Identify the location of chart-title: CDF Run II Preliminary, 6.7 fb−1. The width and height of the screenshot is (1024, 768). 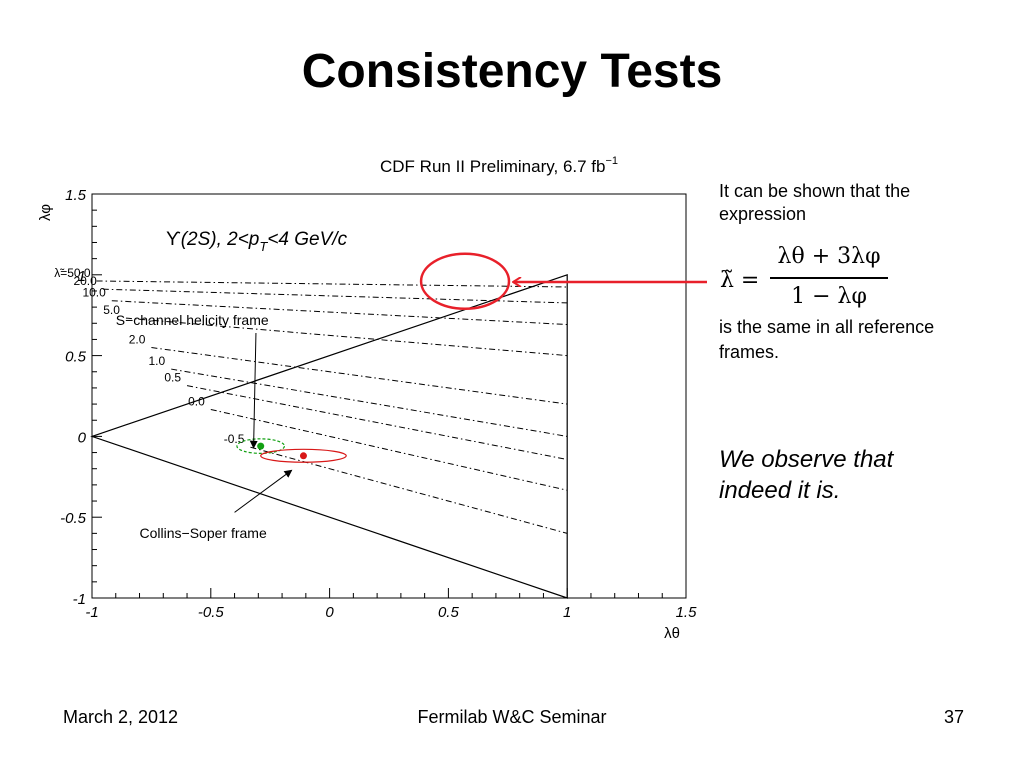
(499, 165).